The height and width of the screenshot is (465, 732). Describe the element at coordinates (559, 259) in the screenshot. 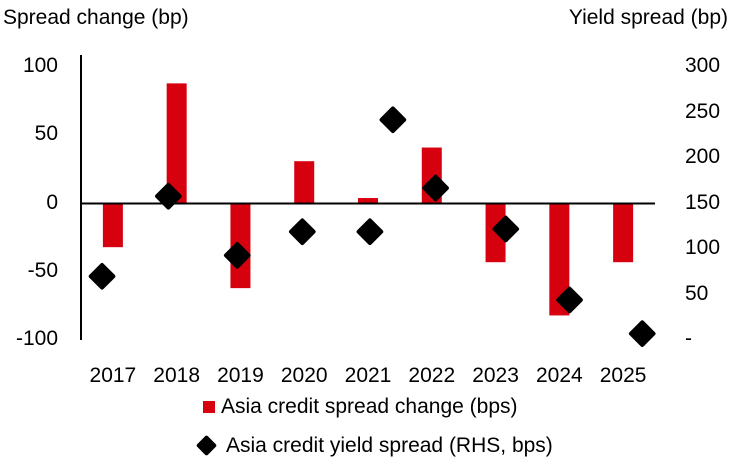

I see `bar-2024` at that location.